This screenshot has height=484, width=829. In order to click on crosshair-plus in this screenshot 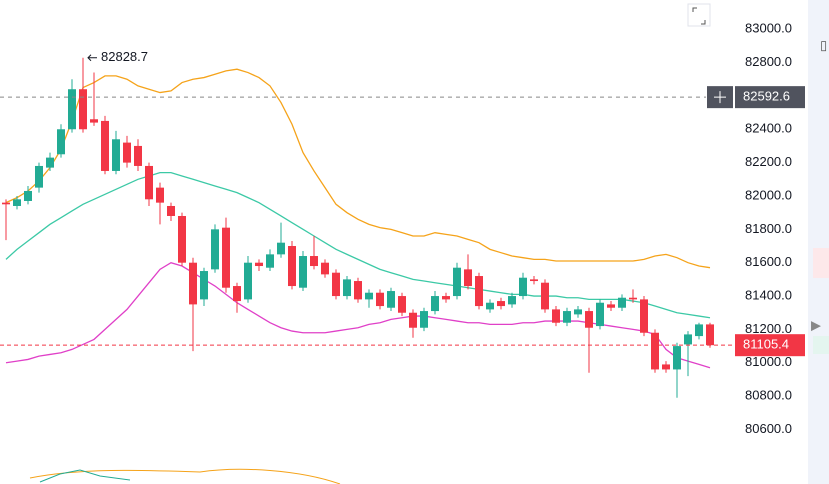, I will do `click(720, 97)`.